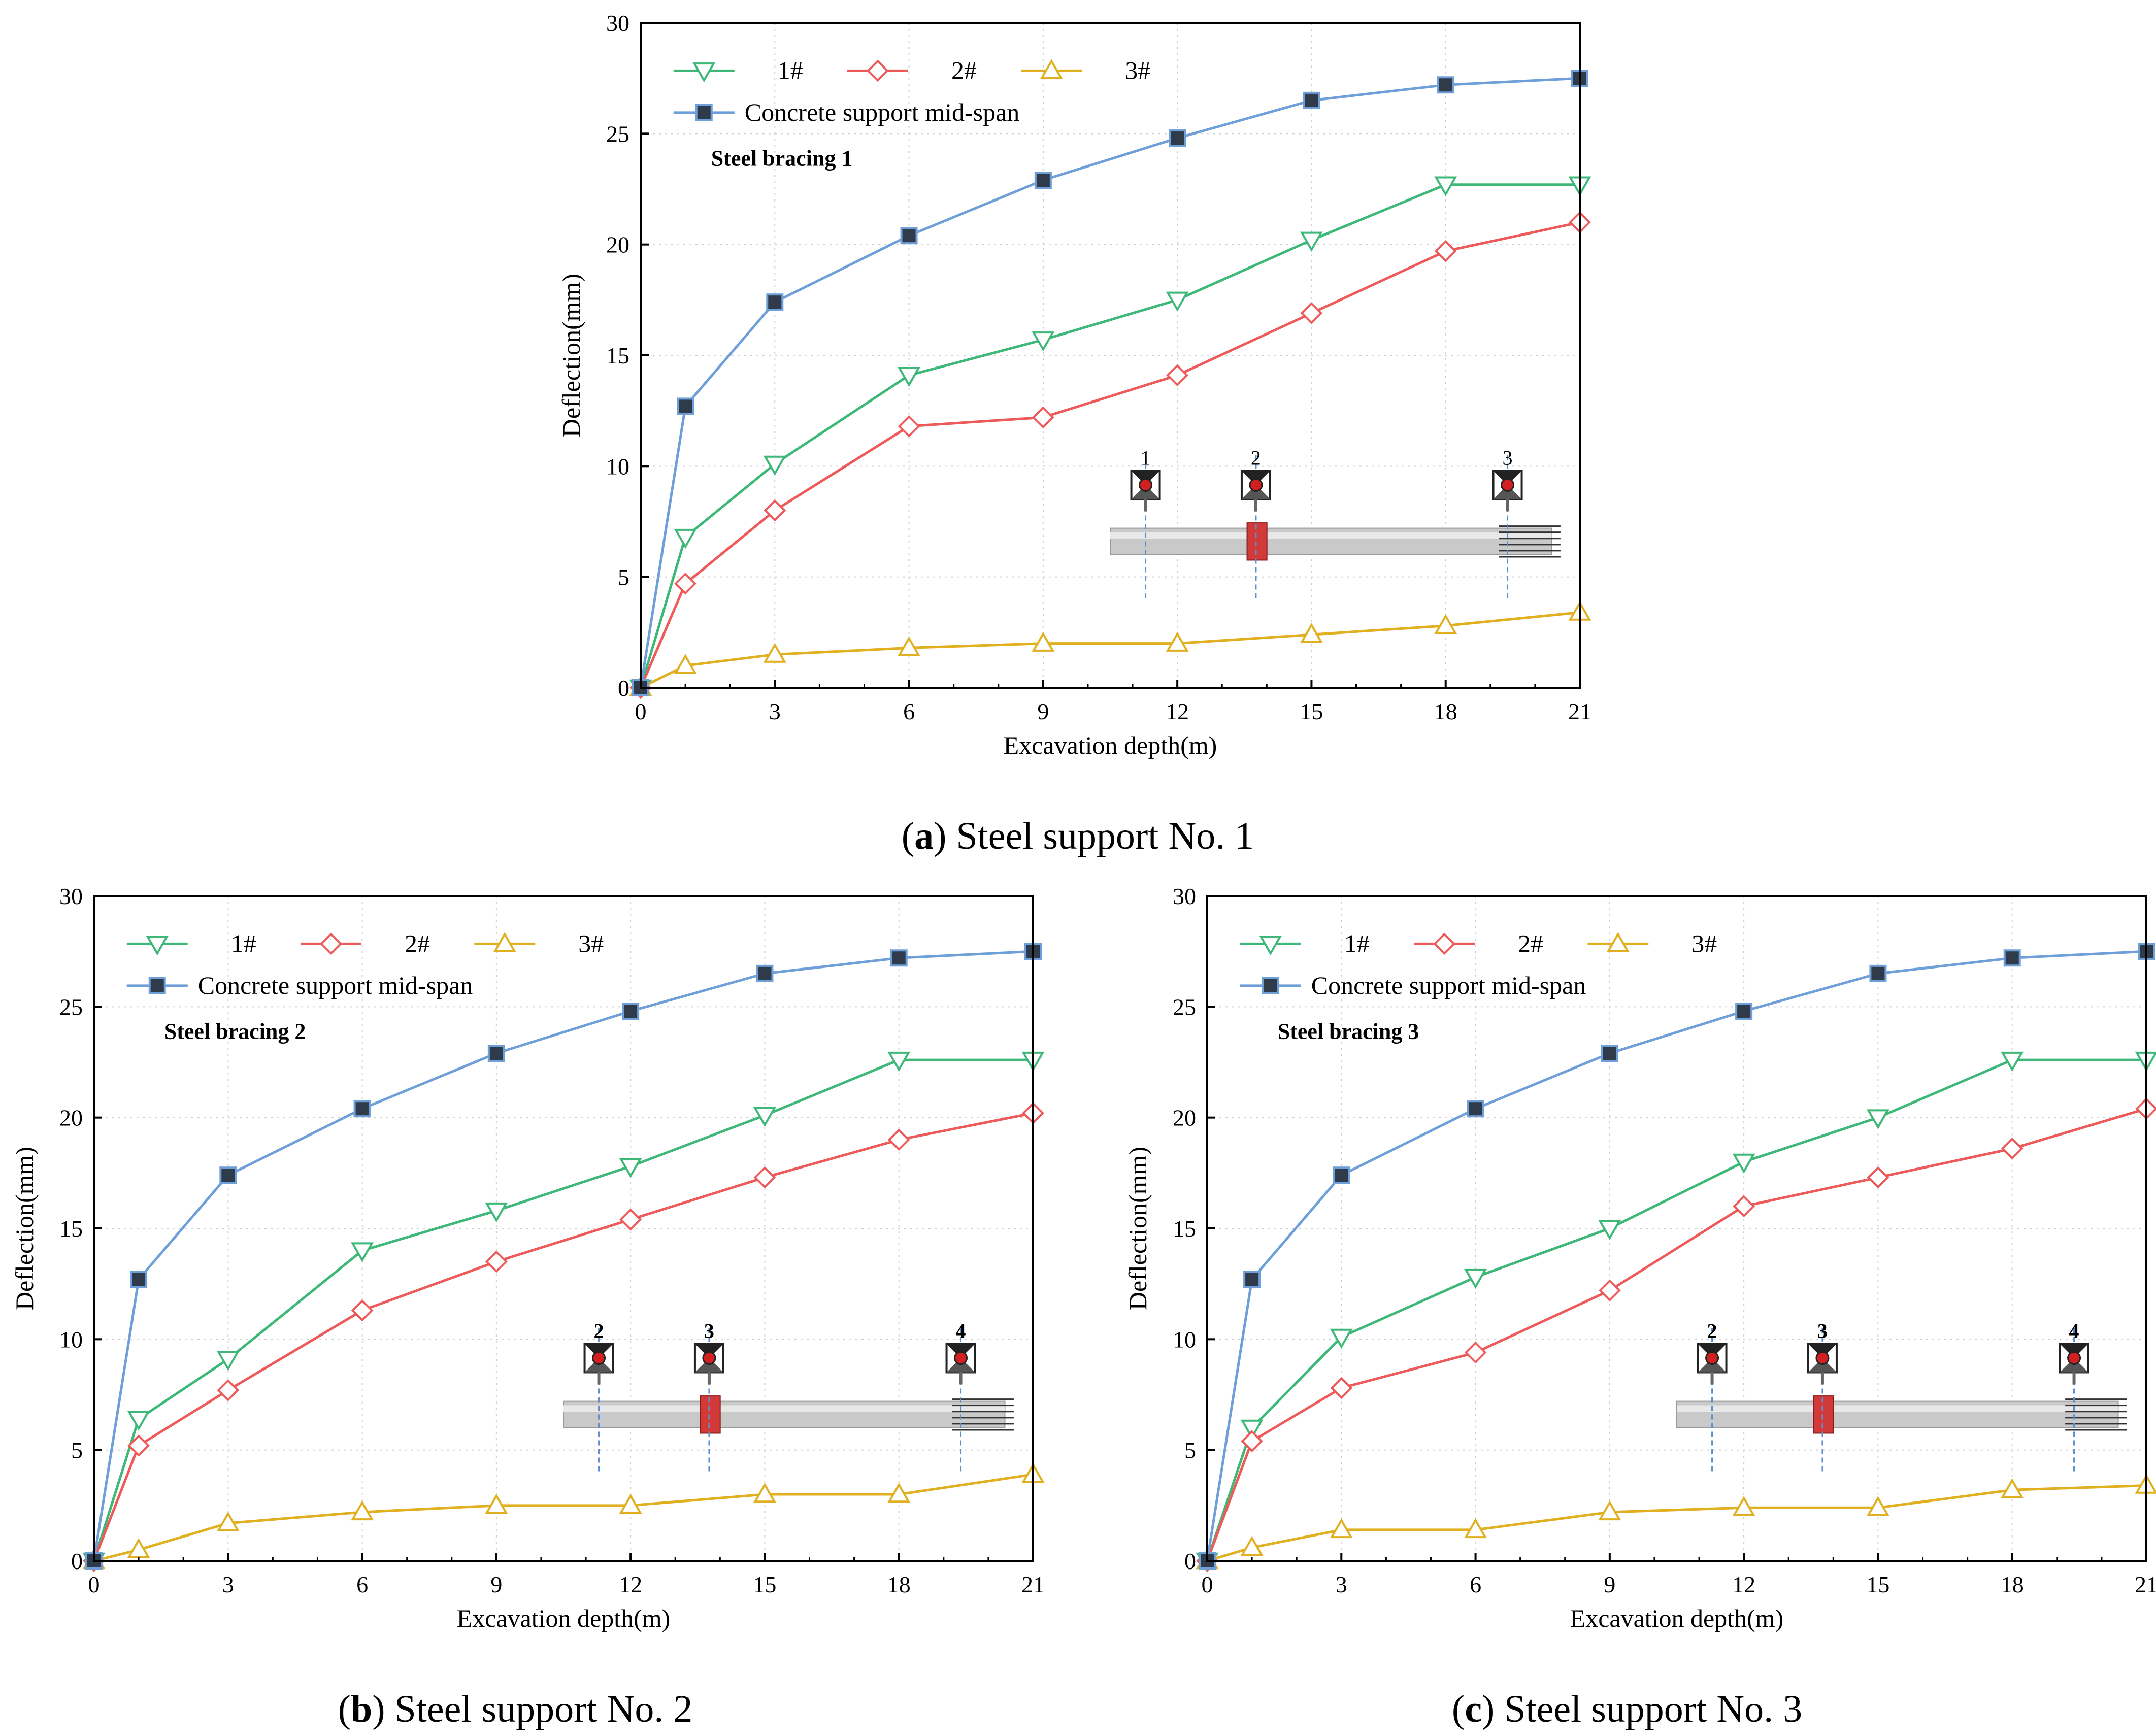  What do you see at coordinates (775, 711) in the screenshot?
I see `x-tick-label: 3` at bounding box center [775, 711].